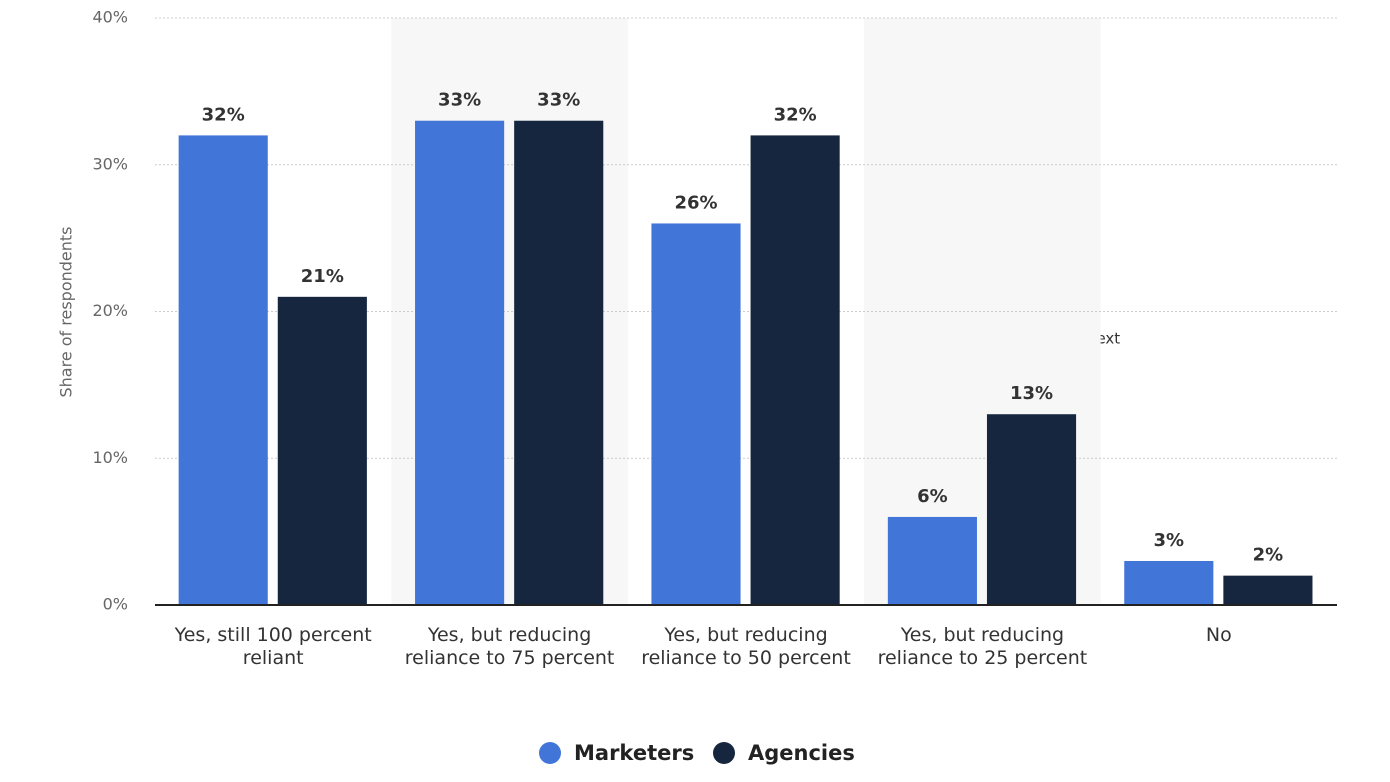  What do you see at coordinates (983, 646) in the screenshot?
I see `x-tick-label: Yes, but reducing reliance to 25 percent` at bounding box center [983, 646].